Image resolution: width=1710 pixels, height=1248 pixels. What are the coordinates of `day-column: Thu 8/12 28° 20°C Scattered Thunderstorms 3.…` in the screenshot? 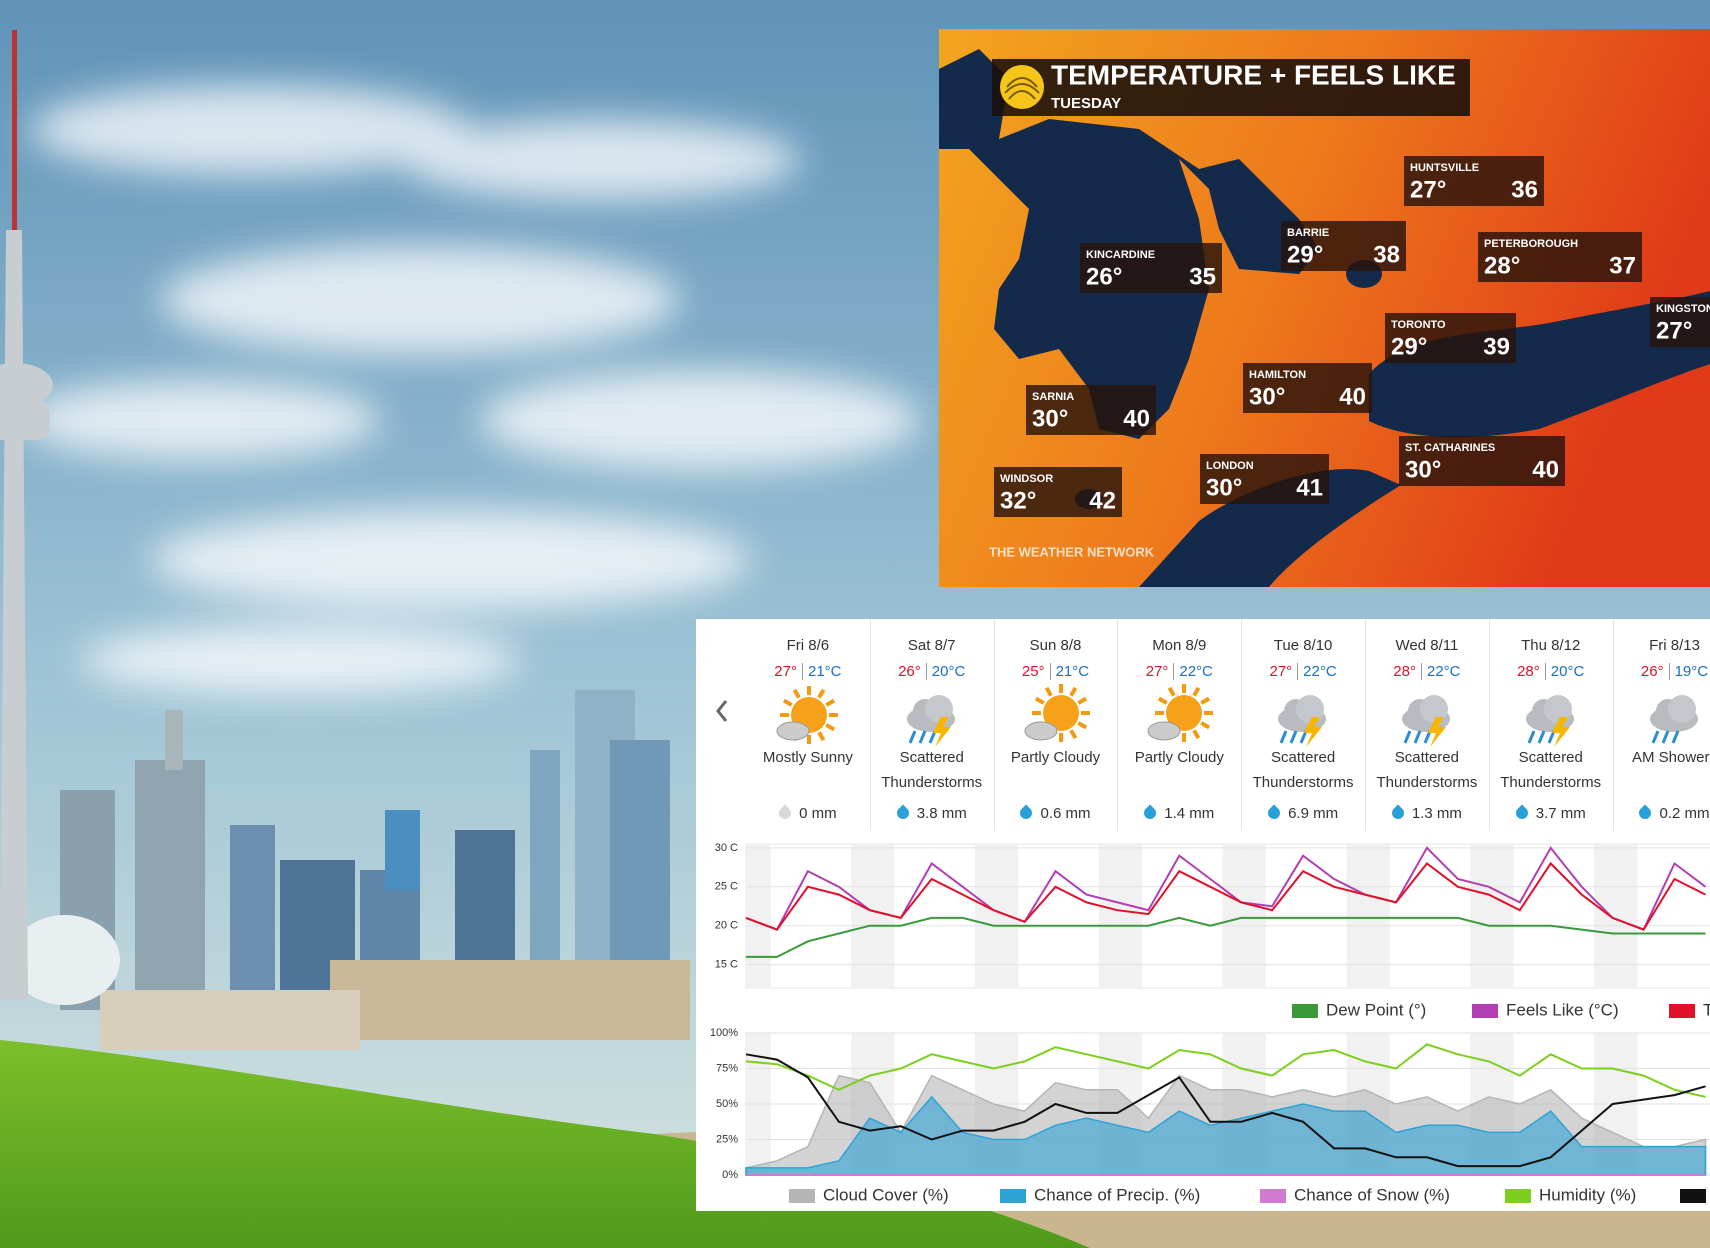 It's located at (1551, 725).